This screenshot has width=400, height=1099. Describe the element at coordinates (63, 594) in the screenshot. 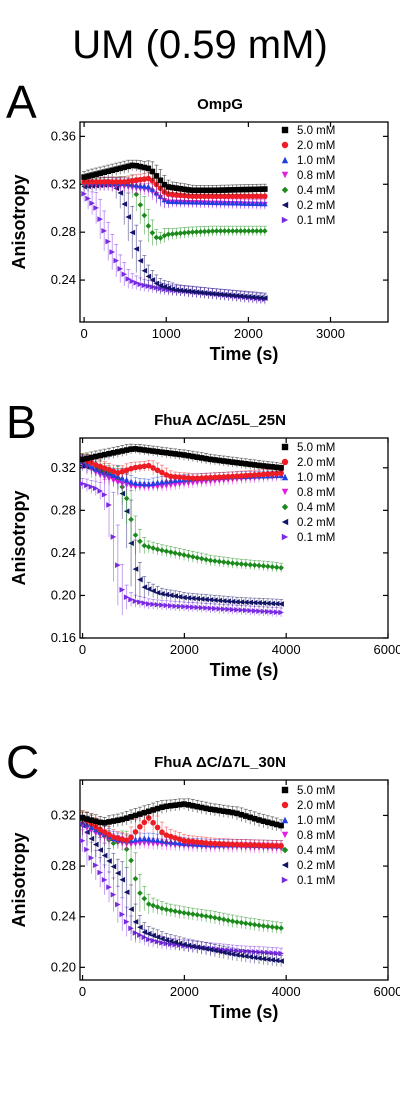

I see `y-tick-label: 0.20` at that location.